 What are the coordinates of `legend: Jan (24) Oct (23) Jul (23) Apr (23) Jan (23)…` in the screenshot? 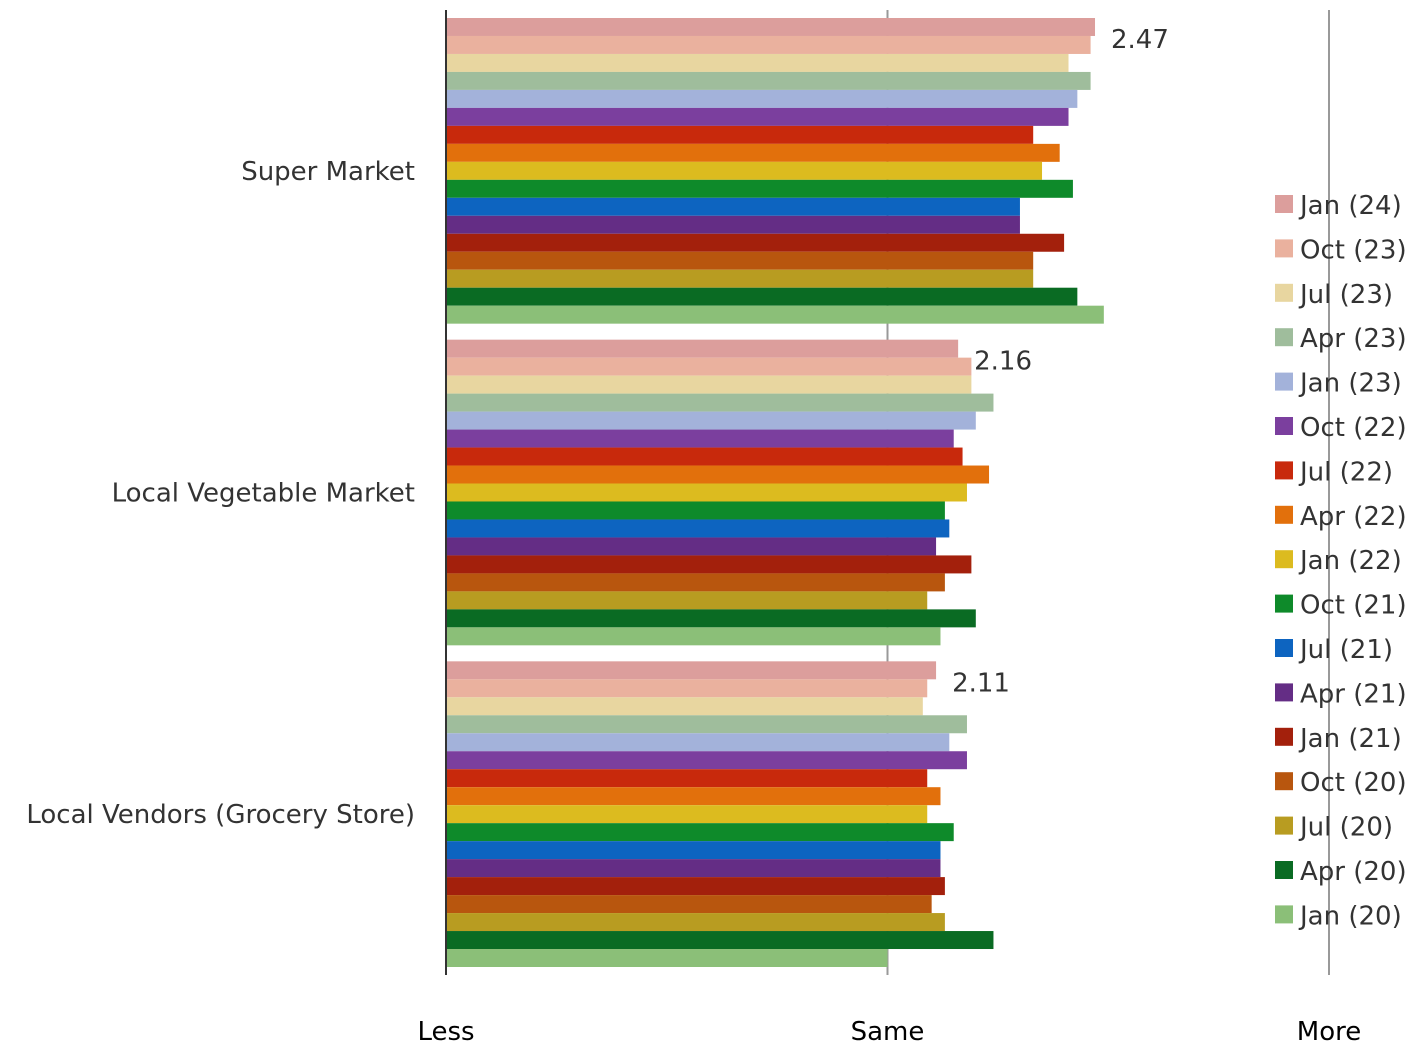 It's located at (1341, 561).